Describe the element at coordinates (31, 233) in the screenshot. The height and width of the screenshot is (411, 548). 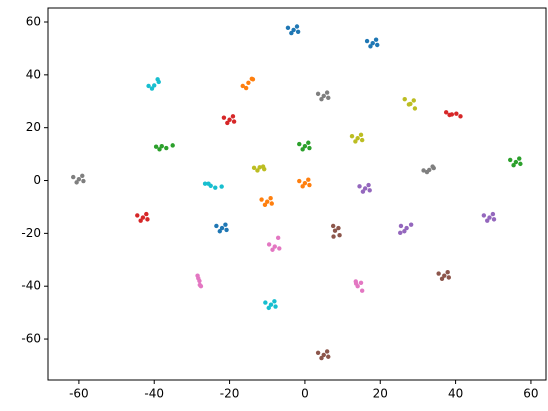
I see `y-tick-label: -20` at that location.